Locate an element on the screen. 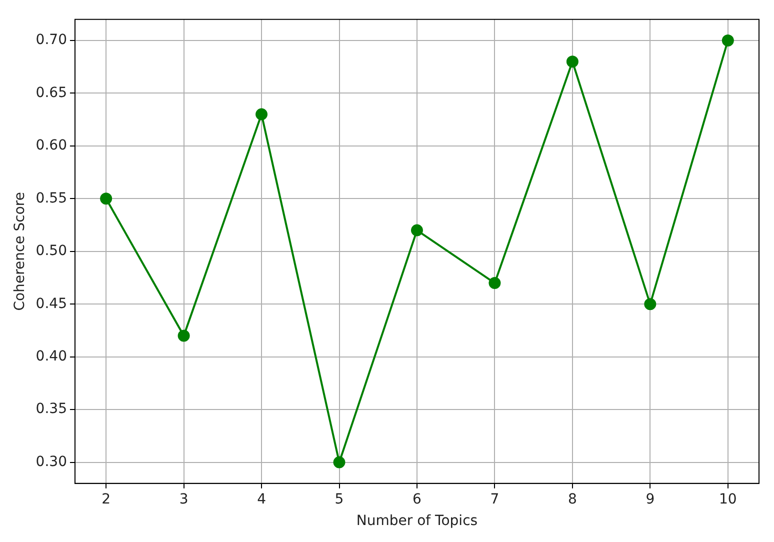  y-tick-label: 0.55 is located at coordinates (51, 198).